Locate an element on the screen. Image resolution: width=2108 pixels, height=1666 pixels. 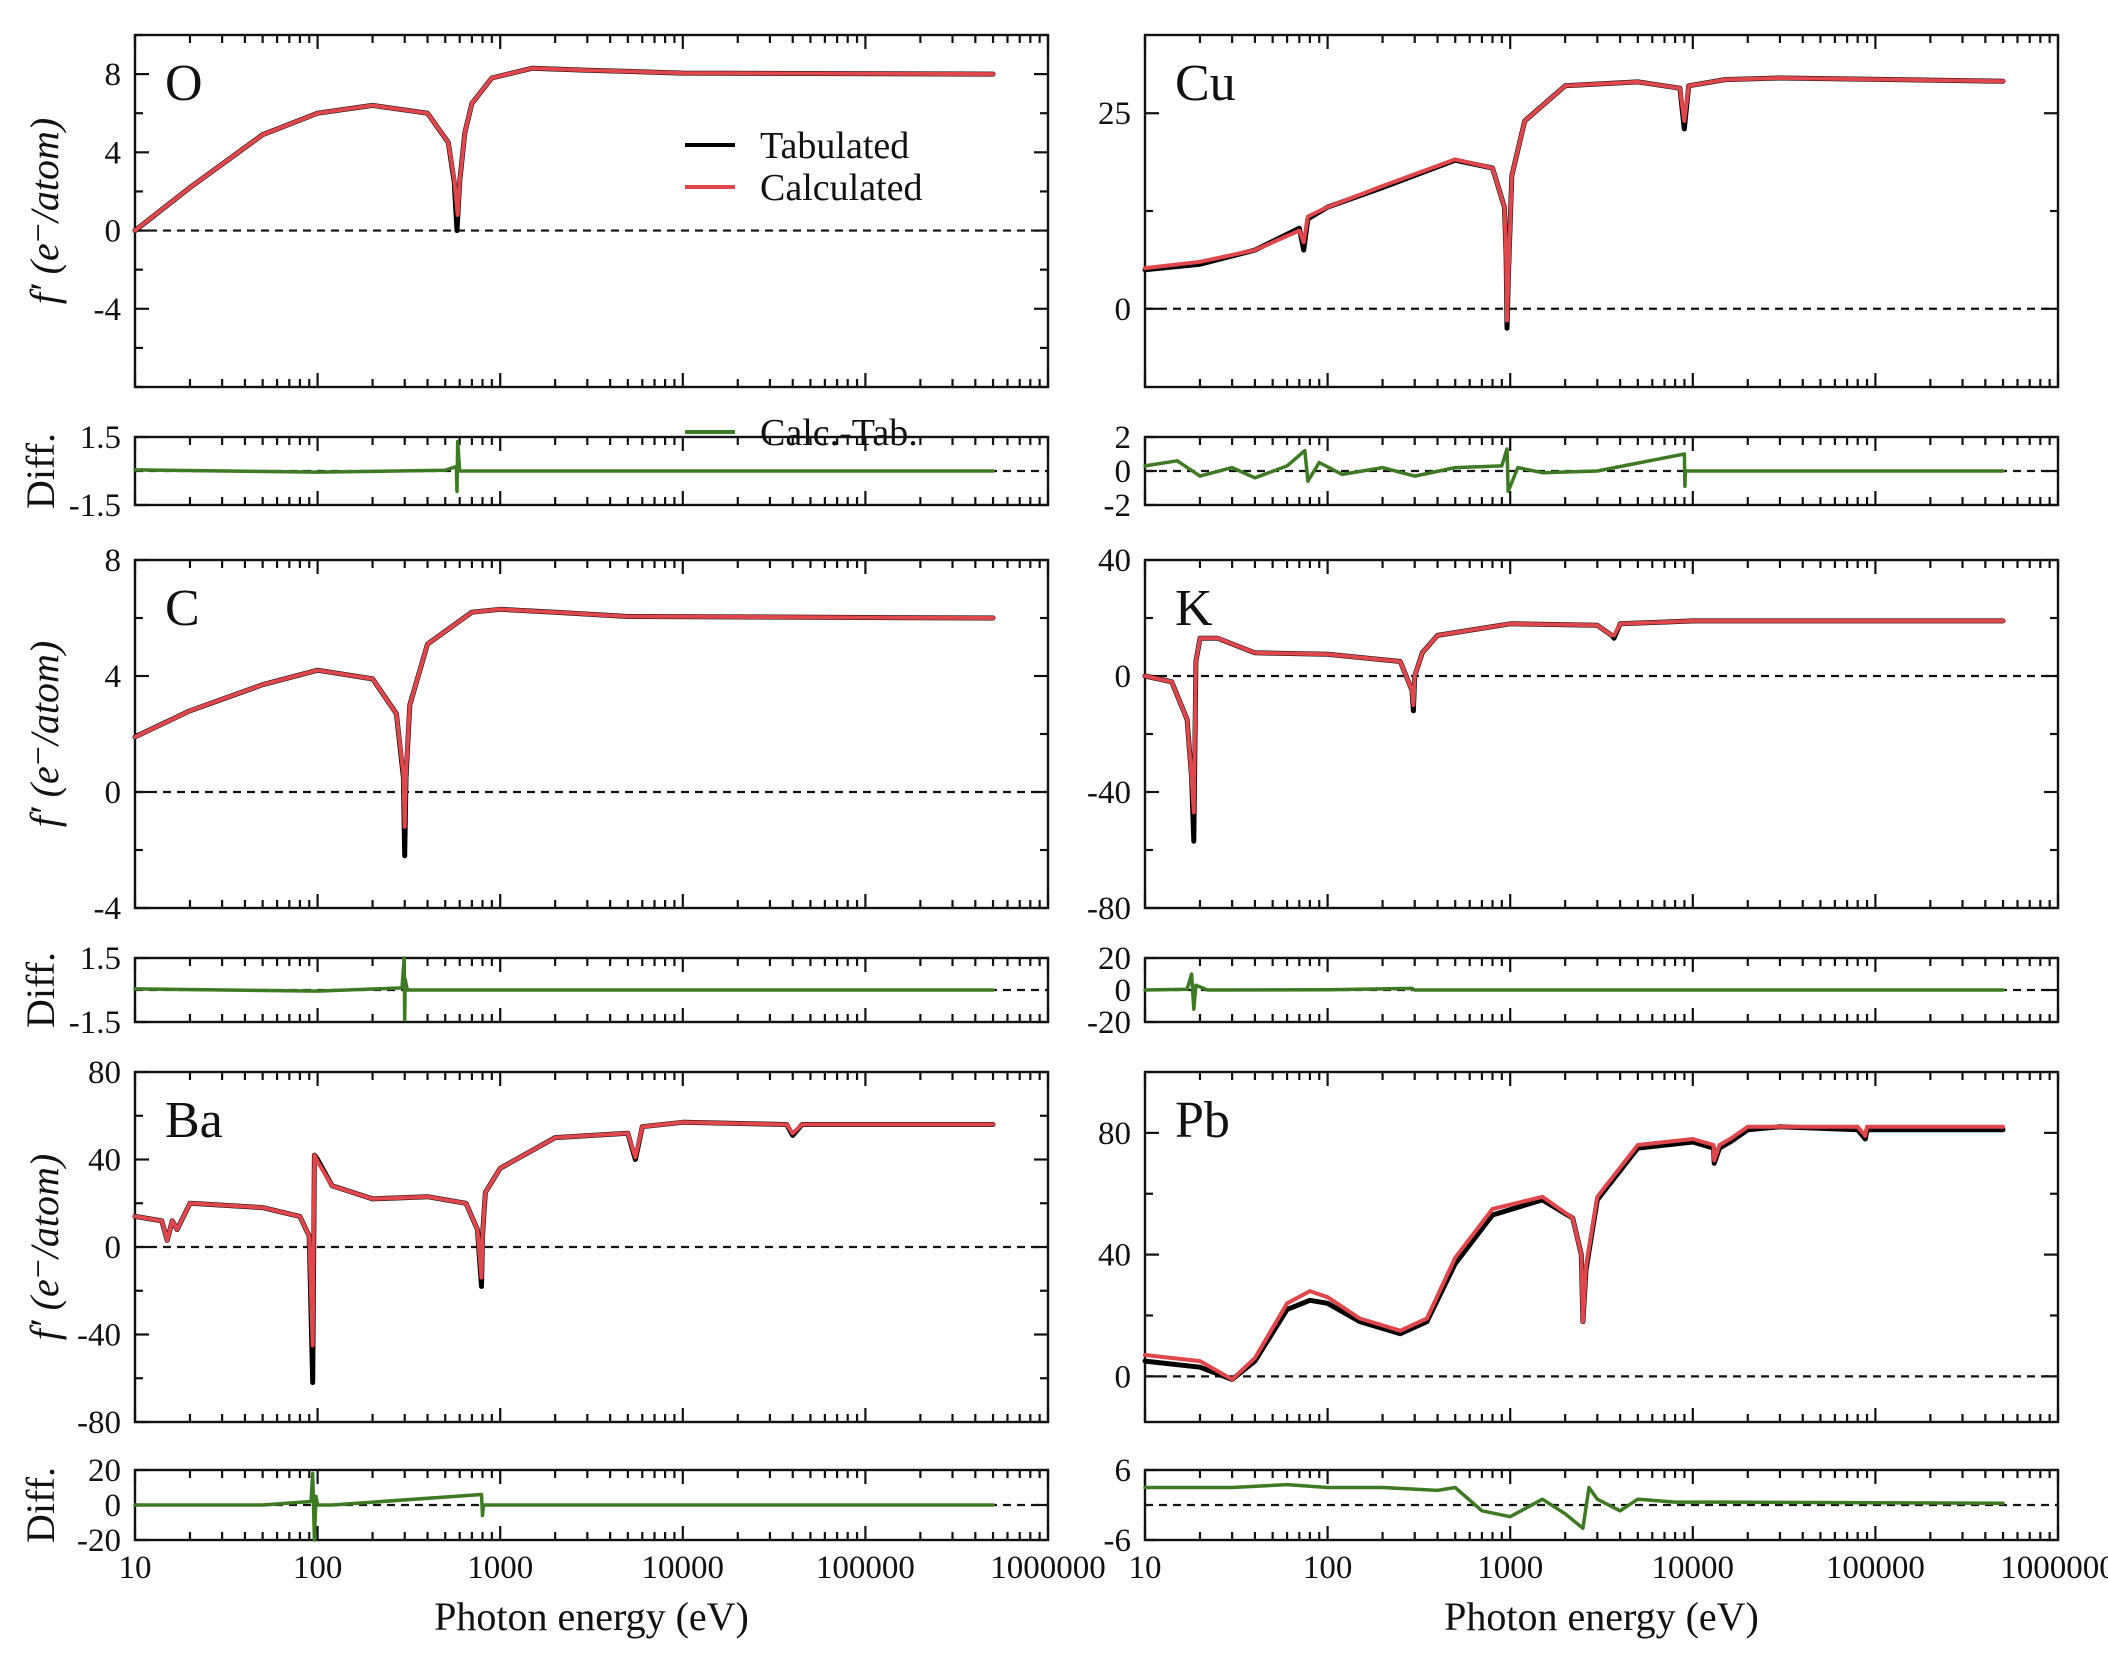
element-label: Cu is located at coordinates (1205, 83).